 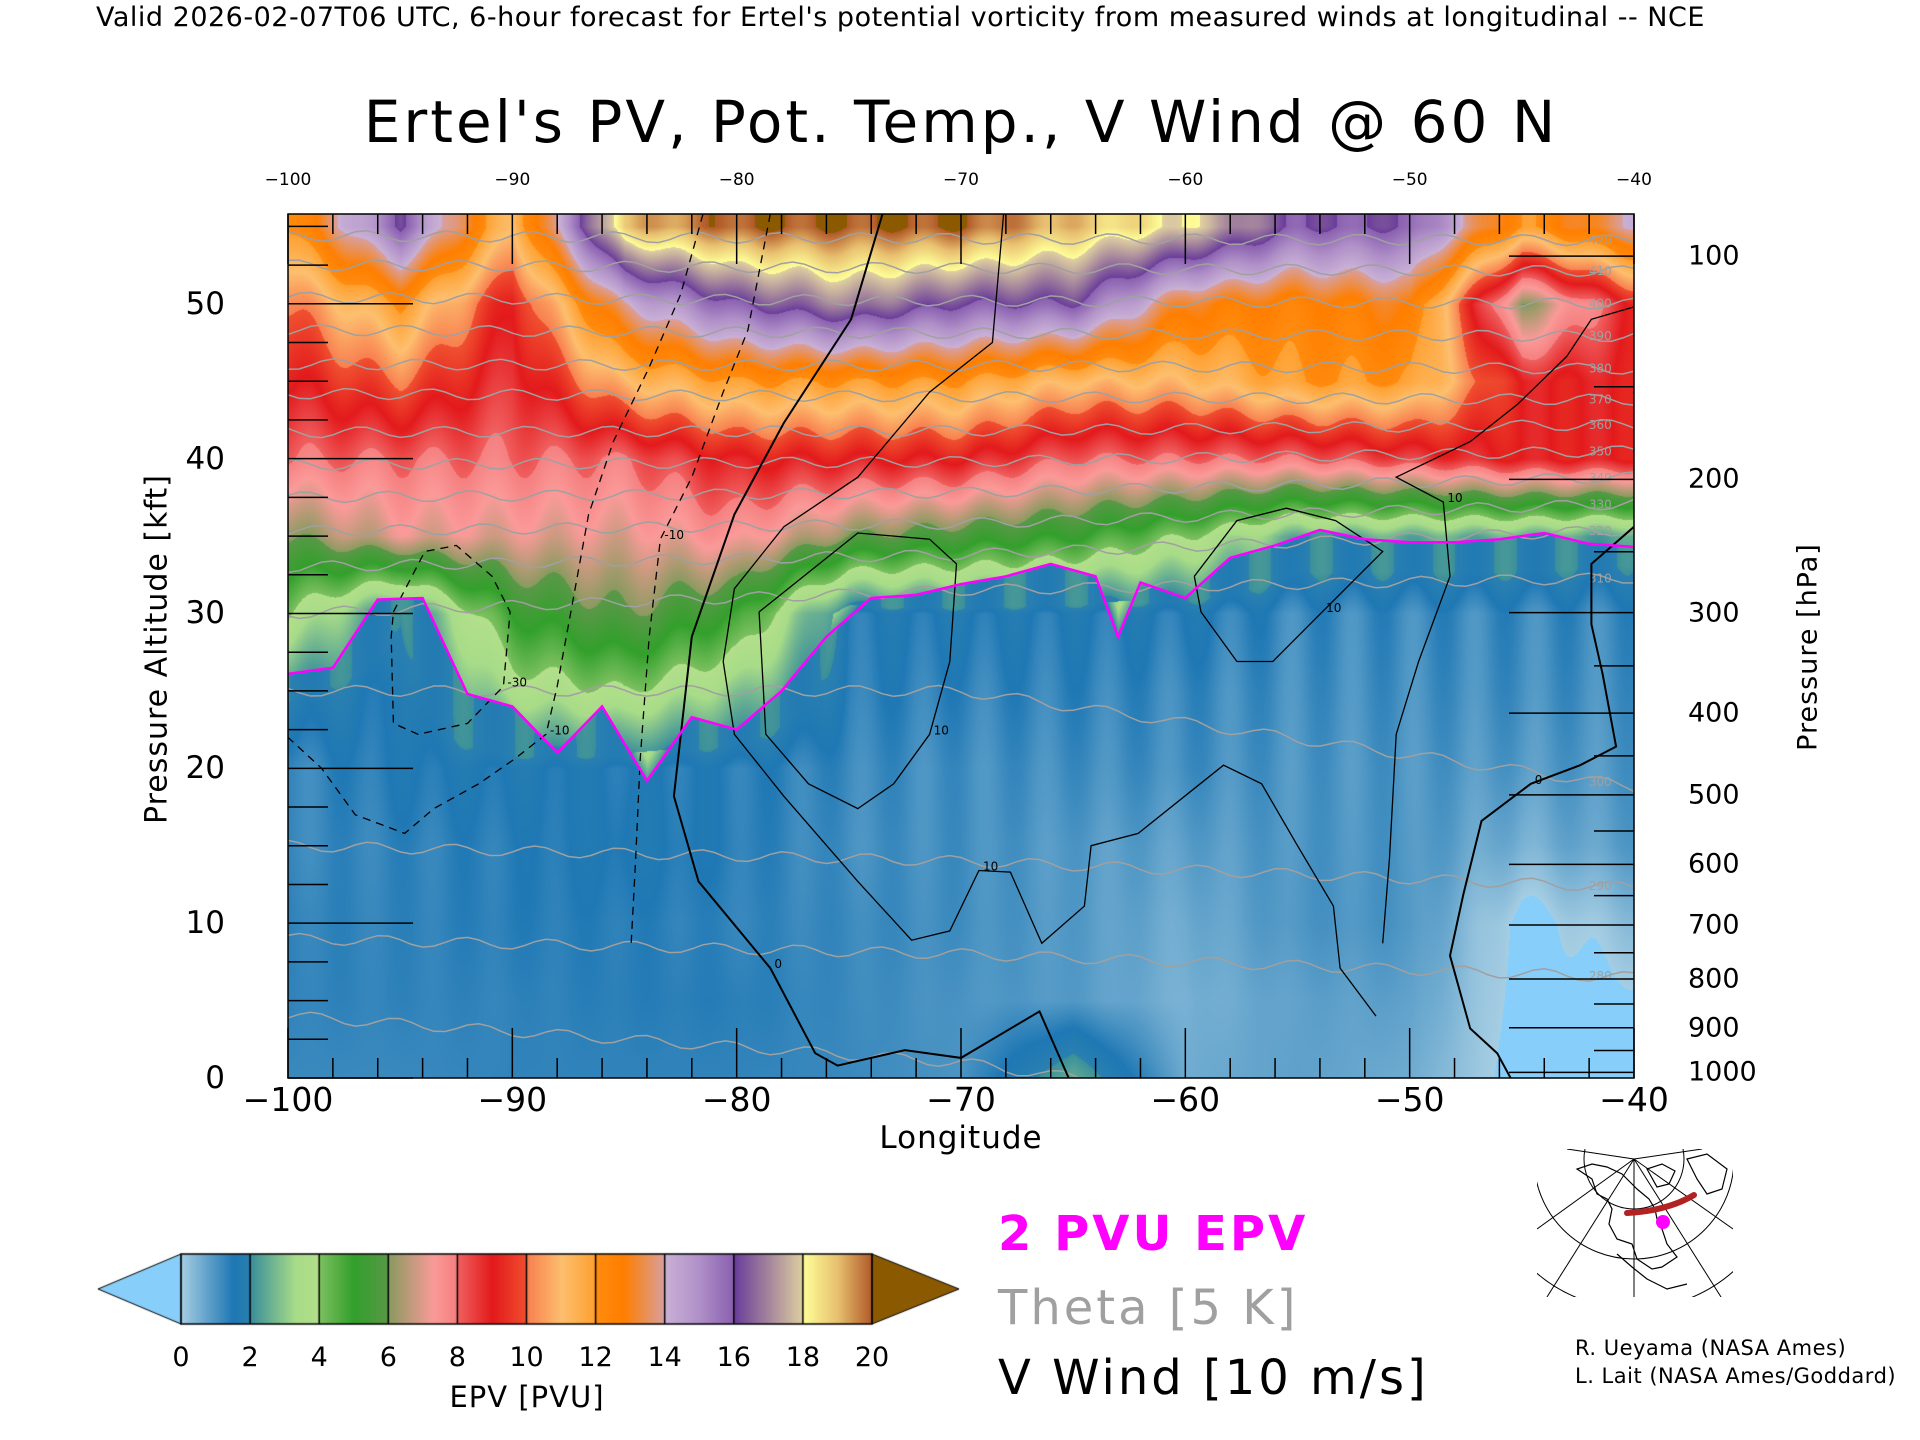 I want to click on theta-label: 390, so click(x=1600, y=336).